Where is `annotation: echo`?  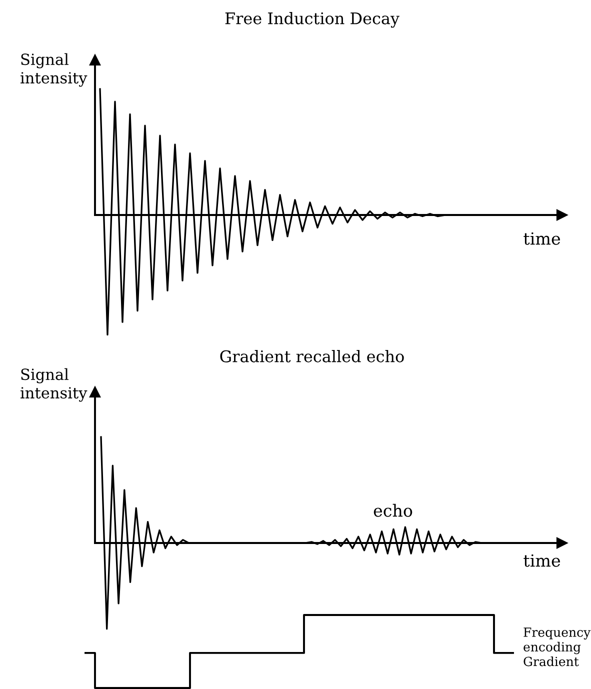 annotation: echo is located at coordinates (393, 510).